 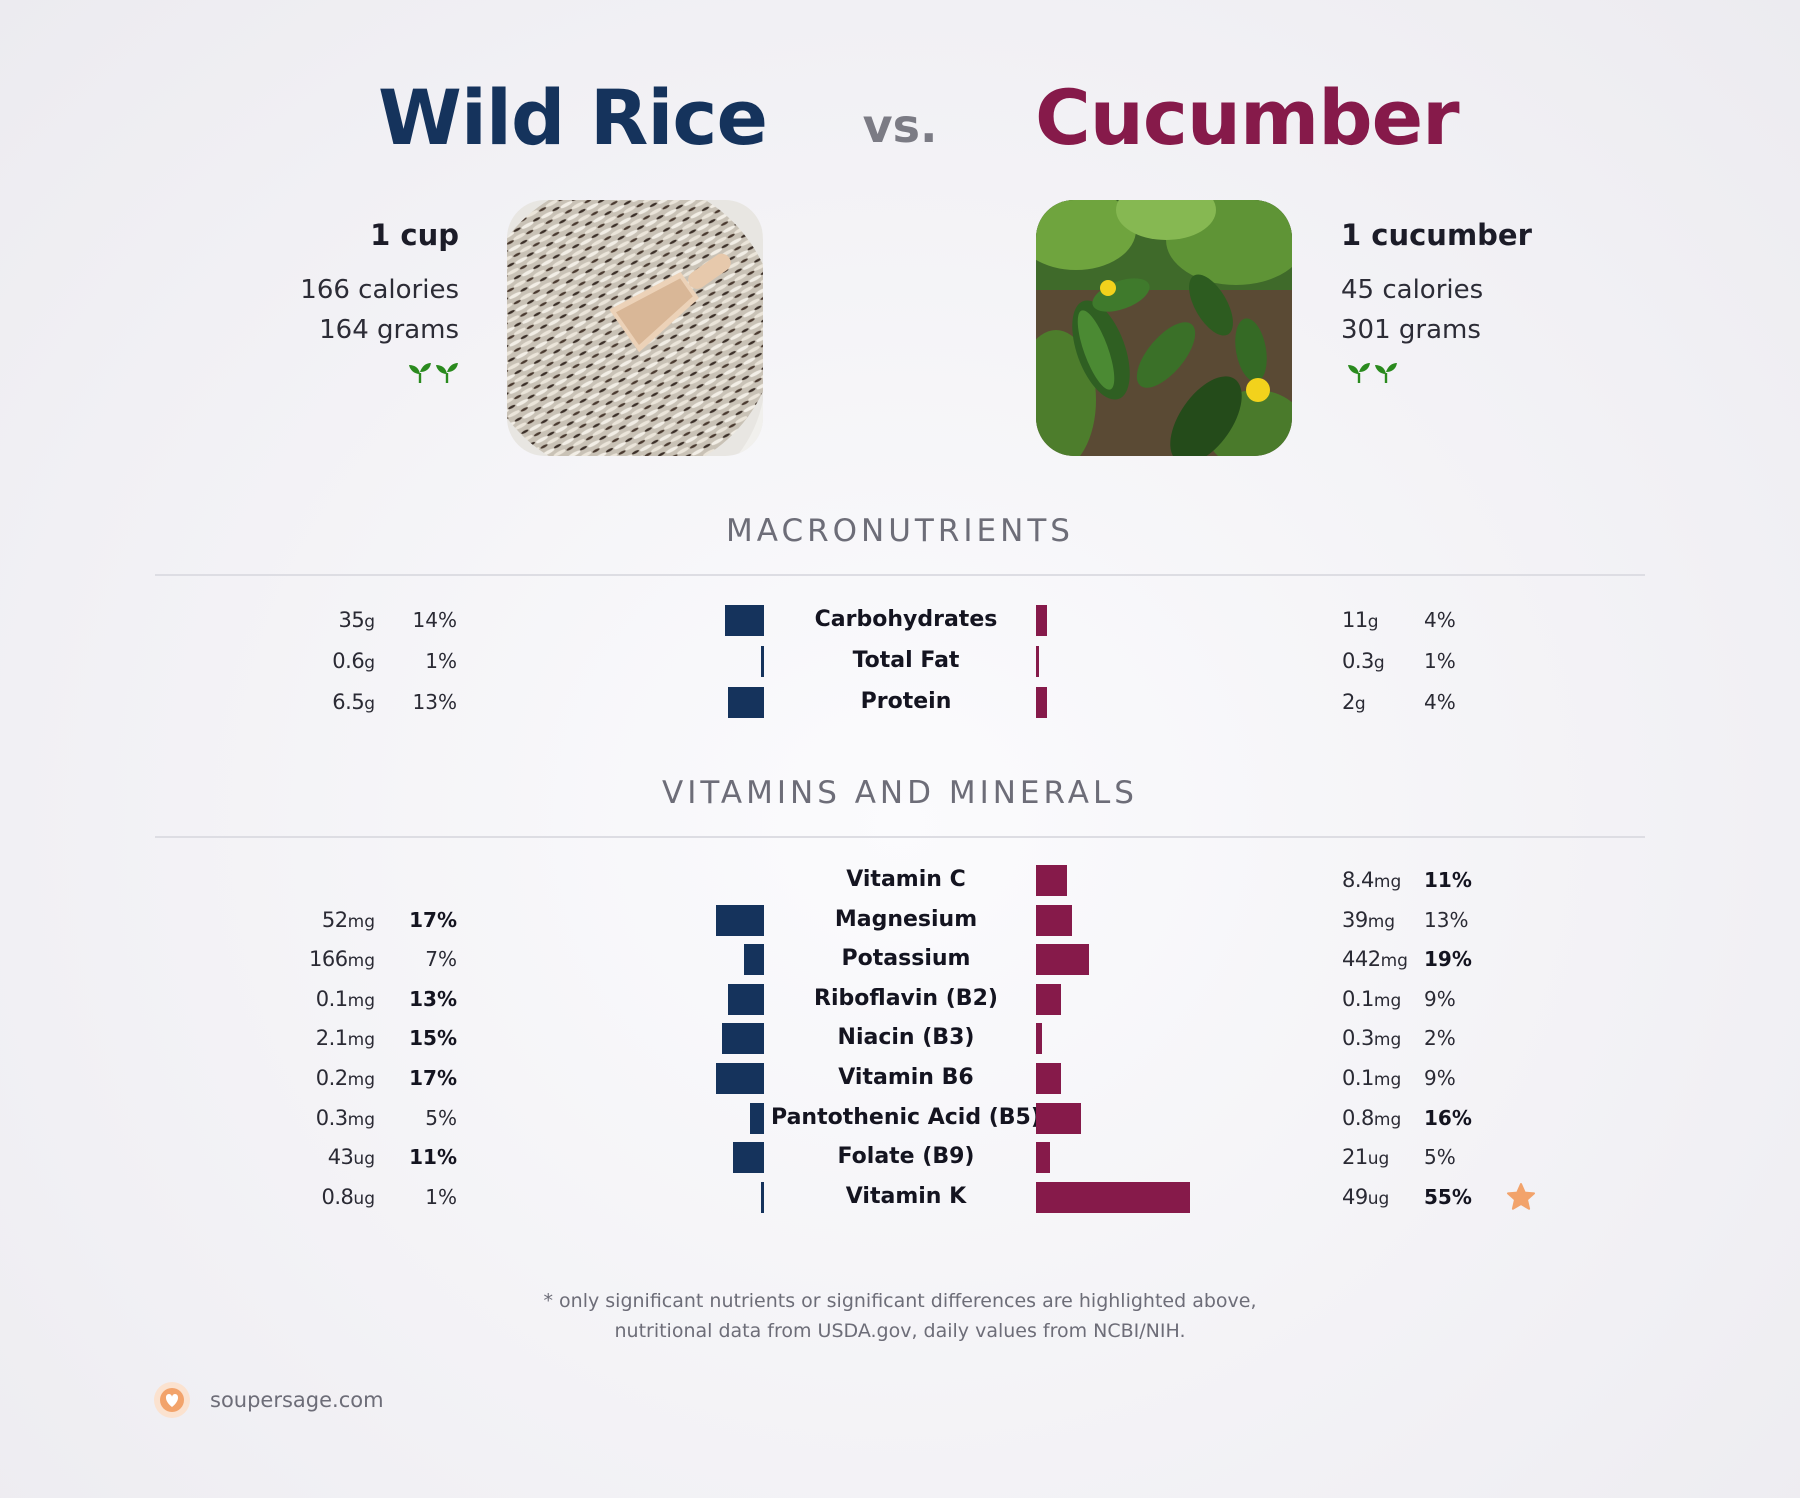 I want to click on right-calories: 45 calories, so click(x=1412, y=290).